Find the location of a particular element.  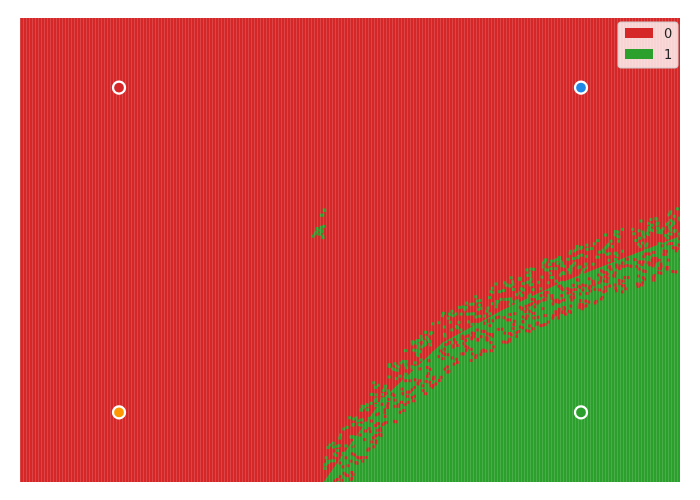

legend-label-1: 1 is located at coordinates (668, 55).